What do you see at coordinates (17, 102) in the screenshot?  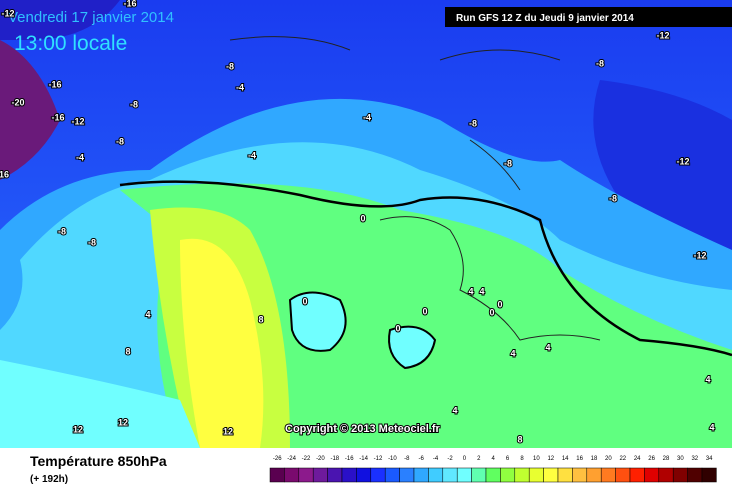 I see `contour-label: -20` at bounding box center [17, 102].